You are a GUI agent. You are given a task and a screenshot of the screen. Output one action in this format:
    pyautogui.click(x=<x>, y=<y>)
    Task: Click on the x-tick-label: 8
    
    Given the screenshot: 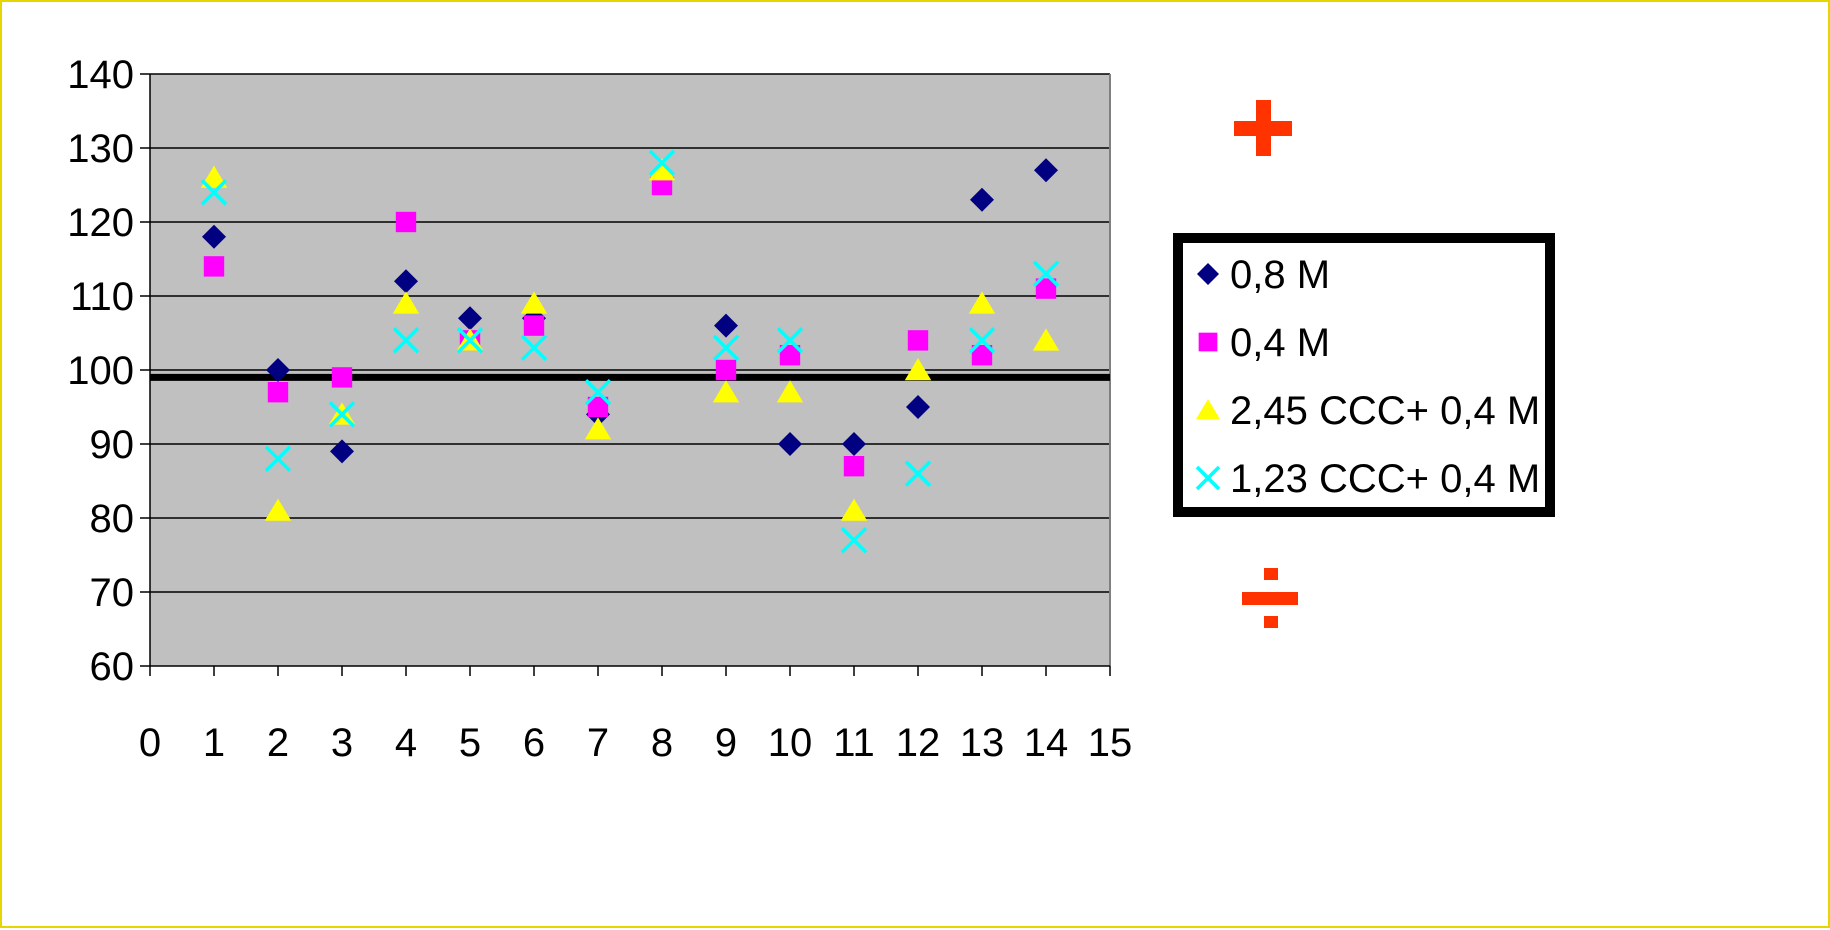 What is the action you would take?
    pyautogui.click(x=662, y=743)
    